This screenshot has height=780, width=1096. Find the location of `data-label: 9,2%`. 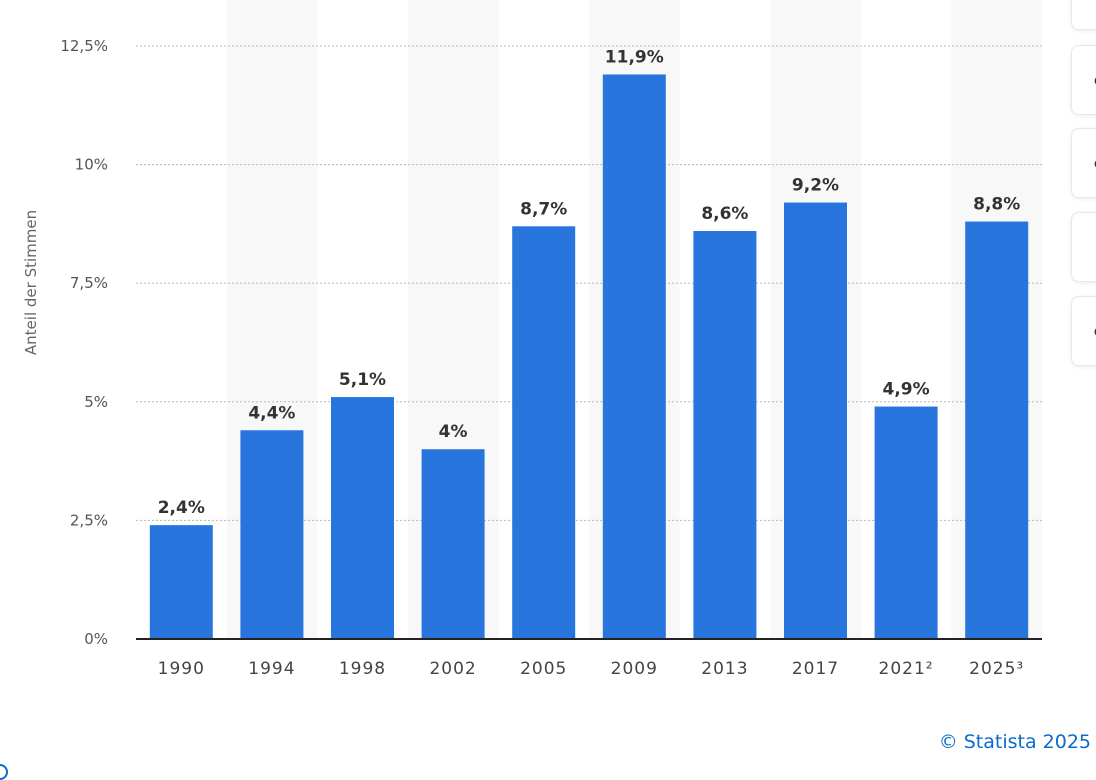

data-label: 9,2% is located at coordinates (815, 186).